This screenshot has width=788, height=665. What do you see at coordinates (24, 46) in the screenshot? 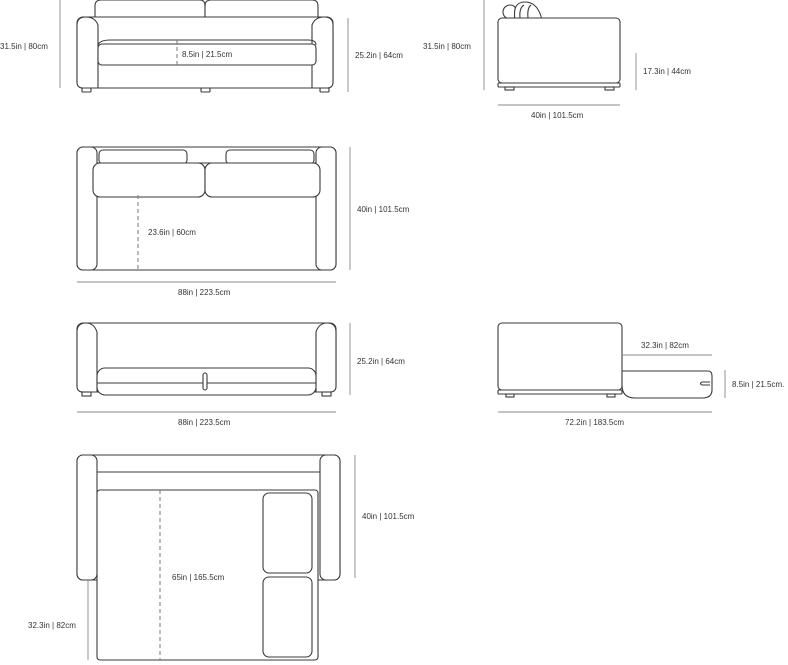
I see `front-height-total-label: 31.5in | 80cm` at bounding box center [24, 46].